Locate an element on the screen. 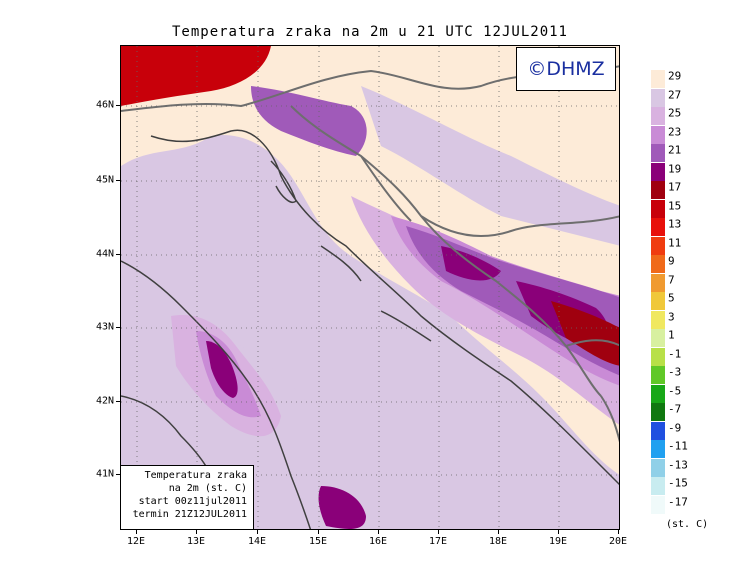 This screenshot has width=740, height=582. legend-label: -13 is located at coordinates (678, 464).